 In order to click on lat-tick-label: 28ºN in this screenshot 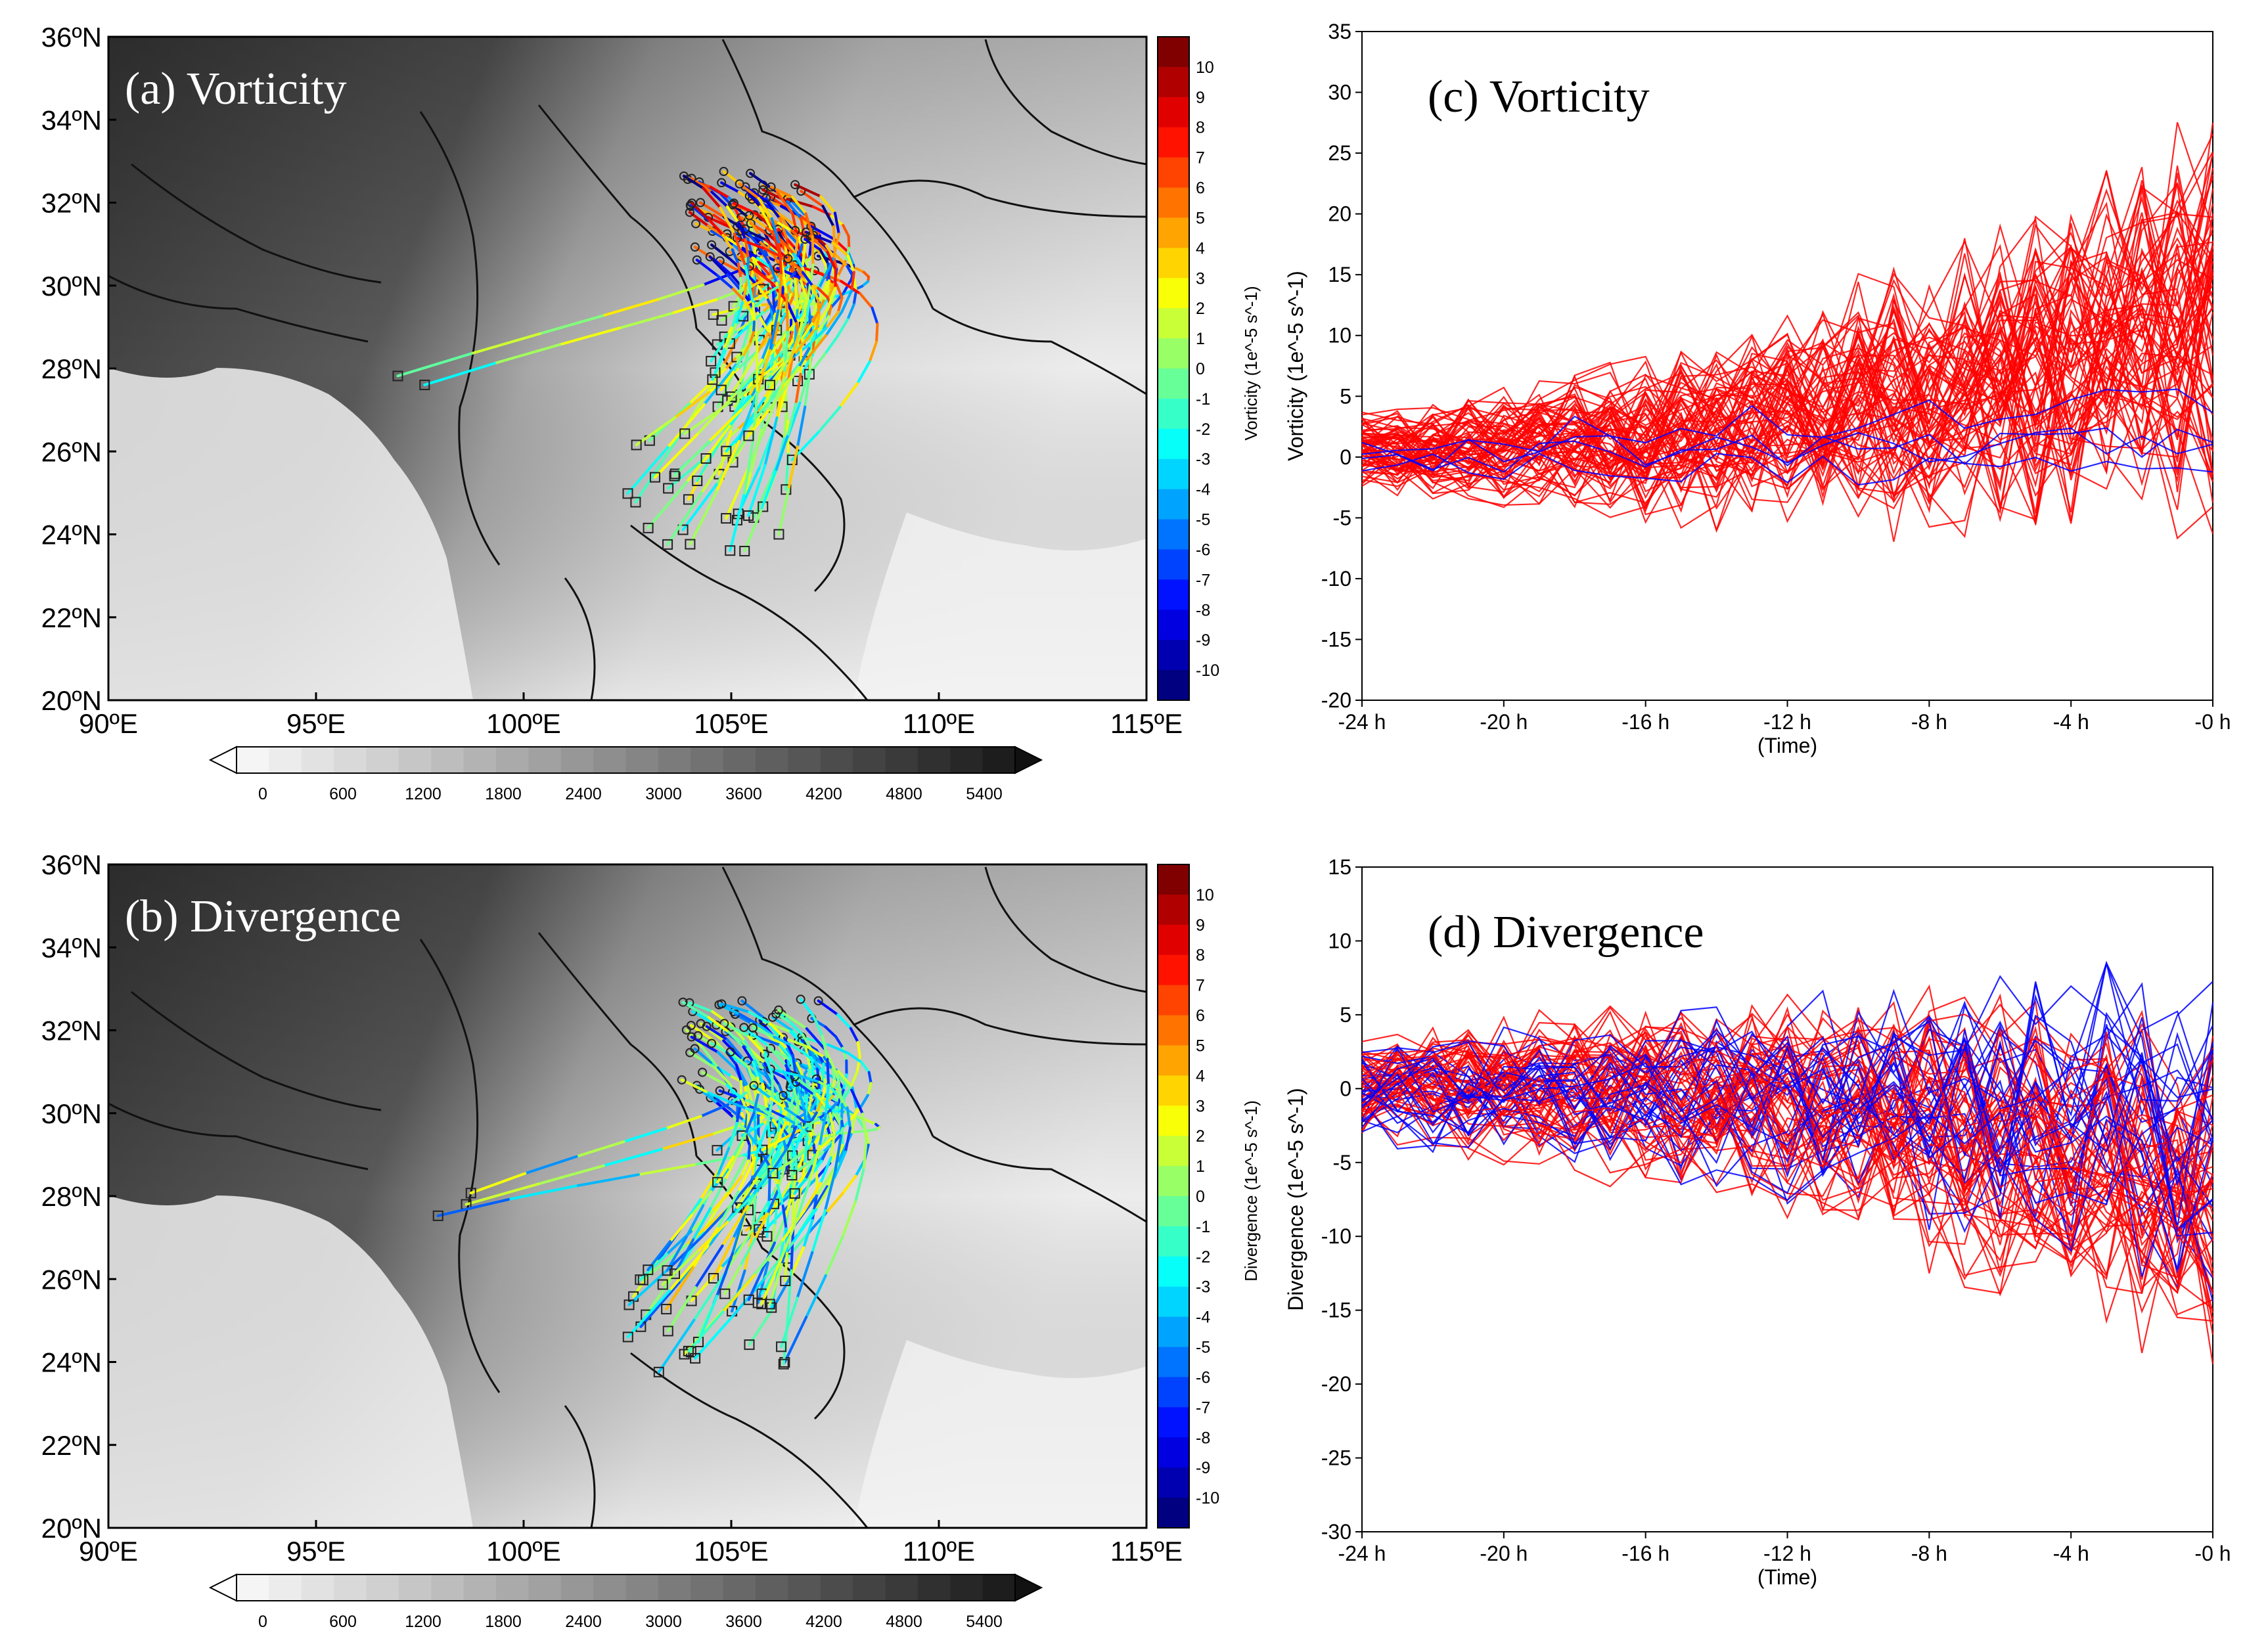, I will do `click(71, 1196)`.